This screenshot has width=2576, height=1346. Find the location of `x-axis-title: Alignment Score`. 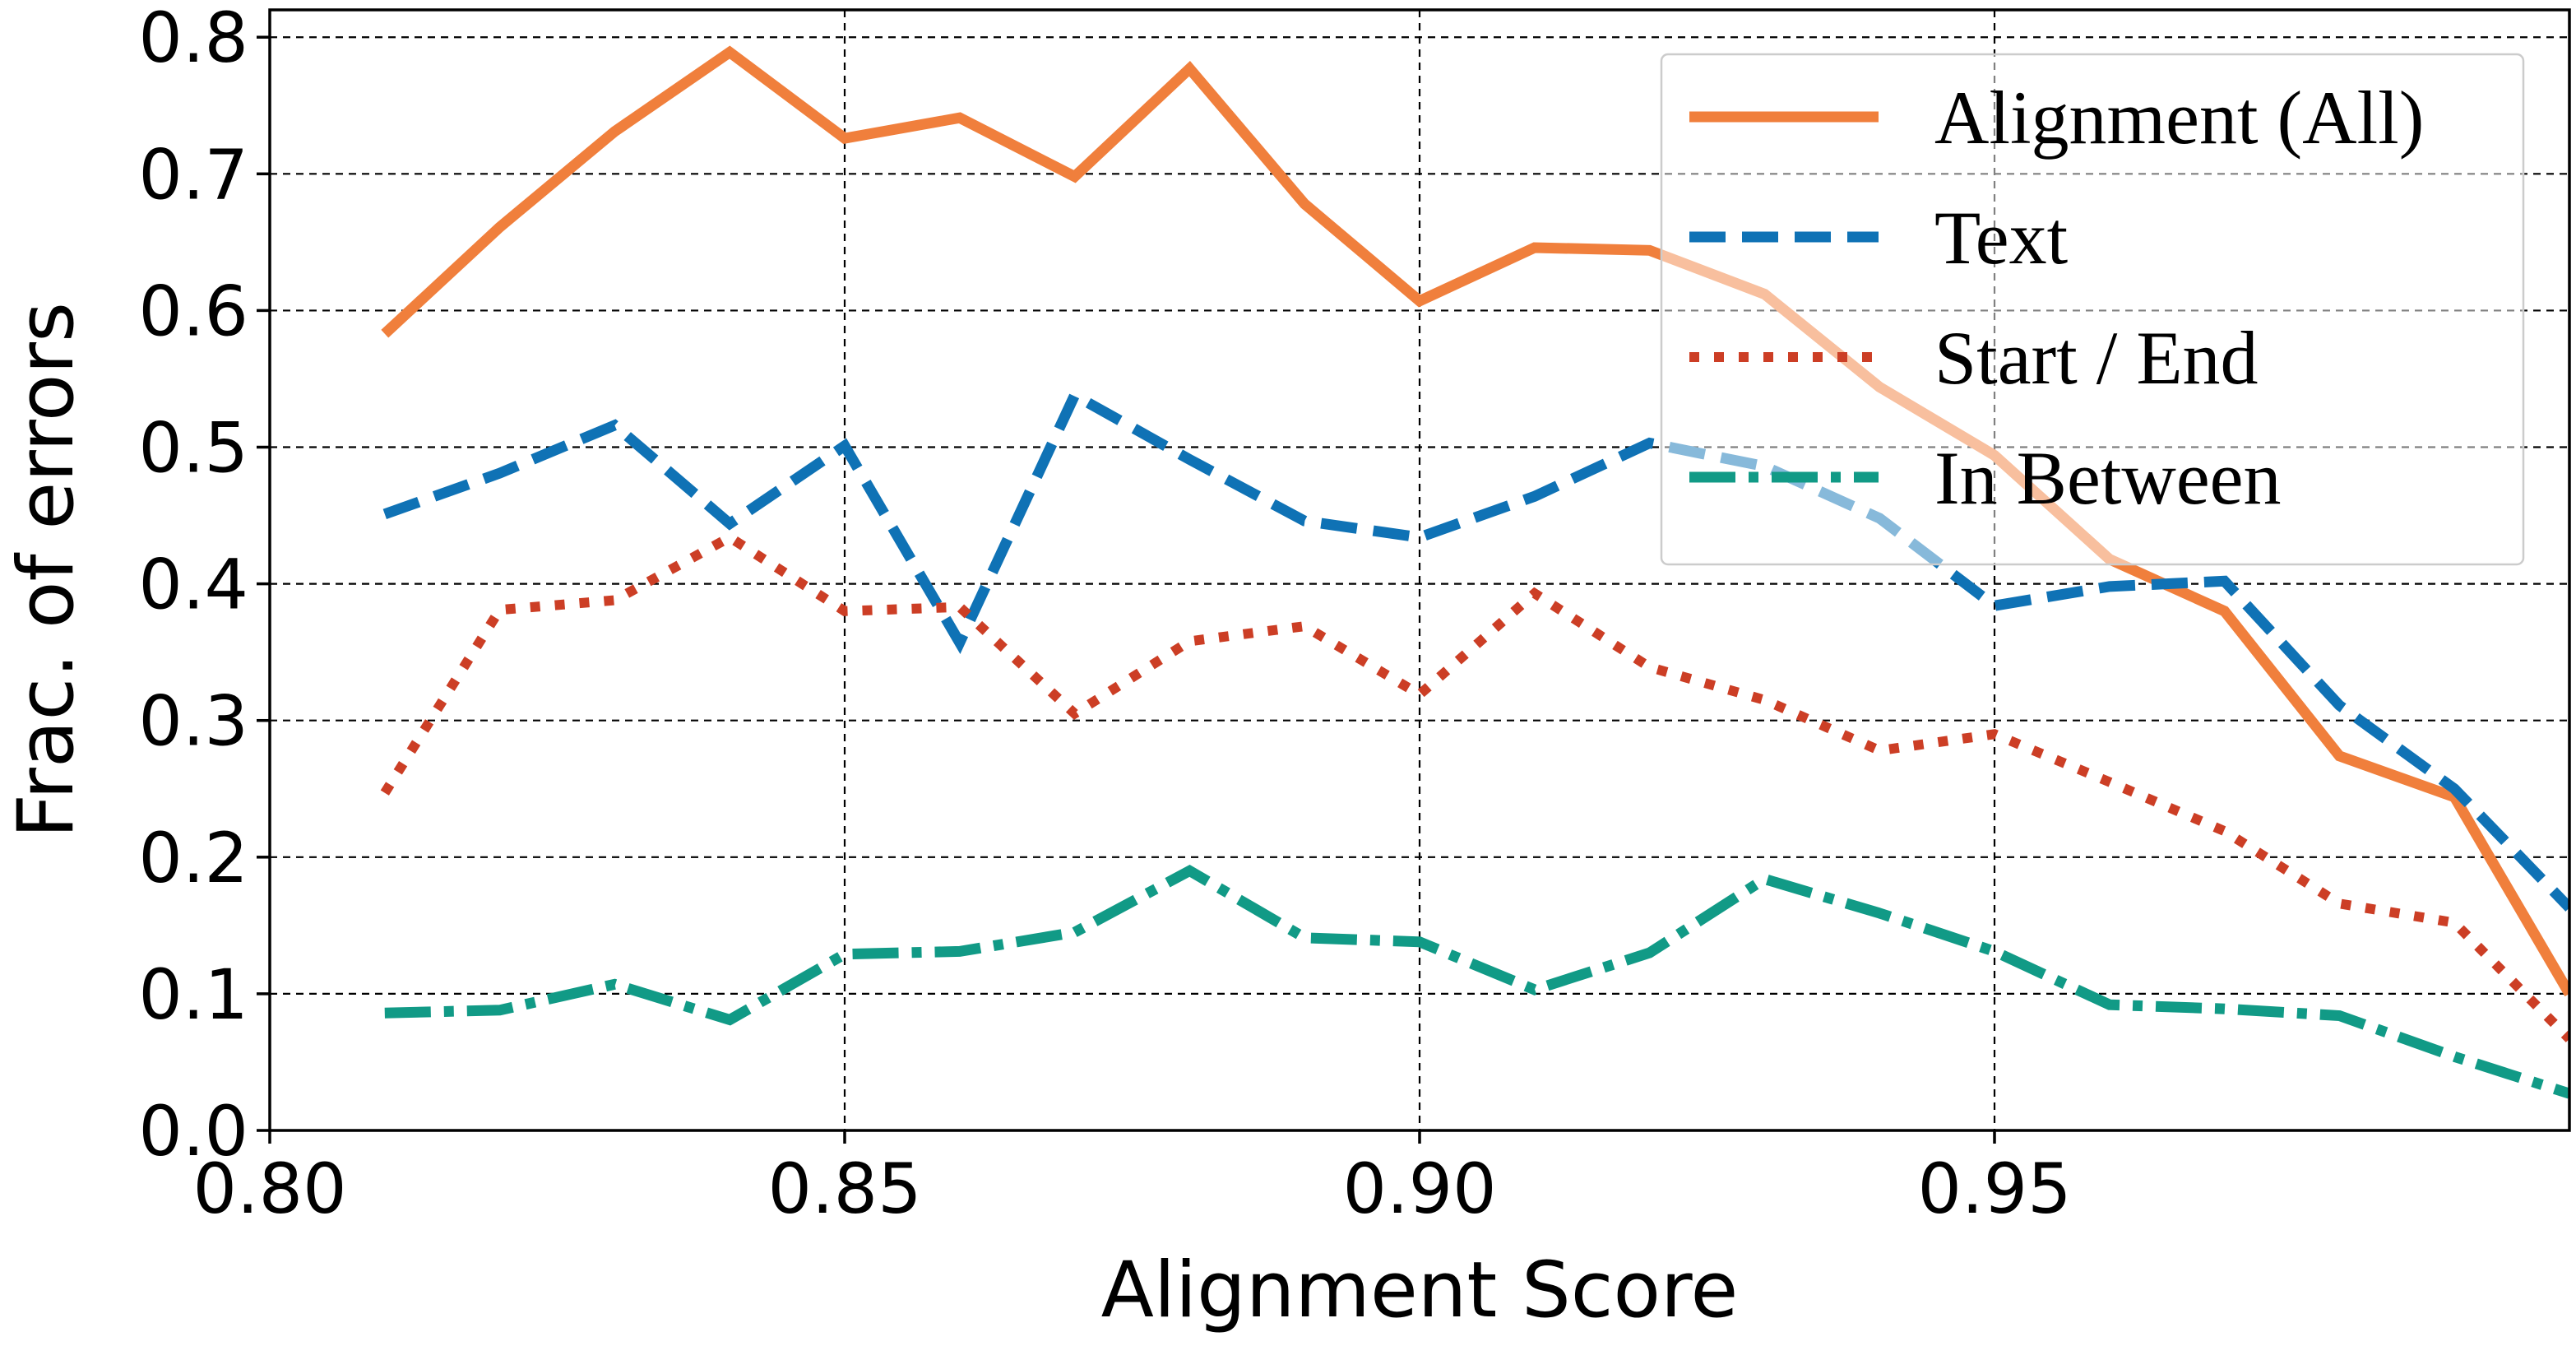

x-axis-title: Alignment Score is located at coordinates (1420, 1290).